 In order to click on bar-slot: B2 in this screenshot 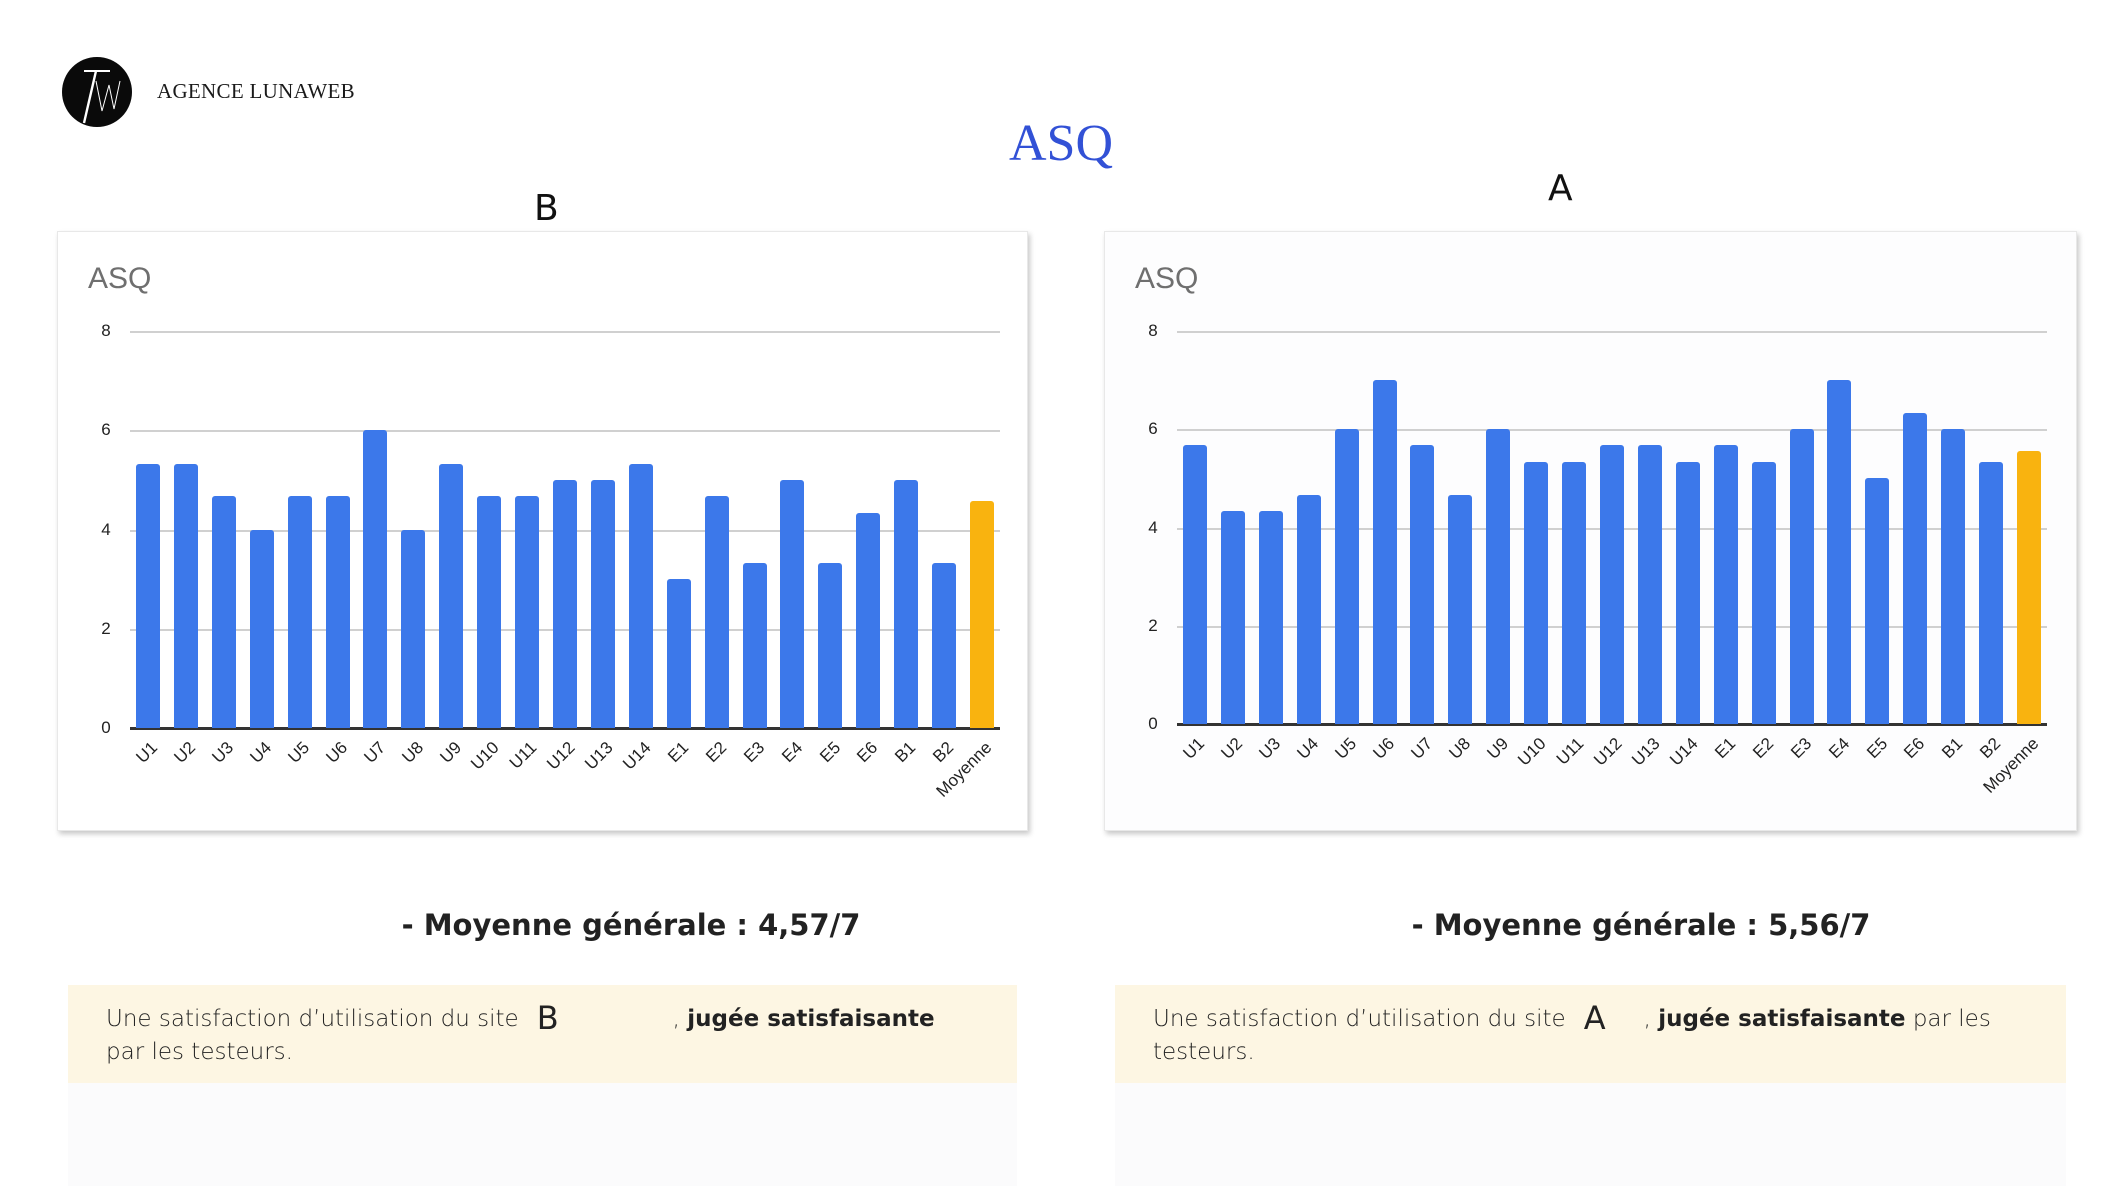, I will do `click(1990, 546)`.